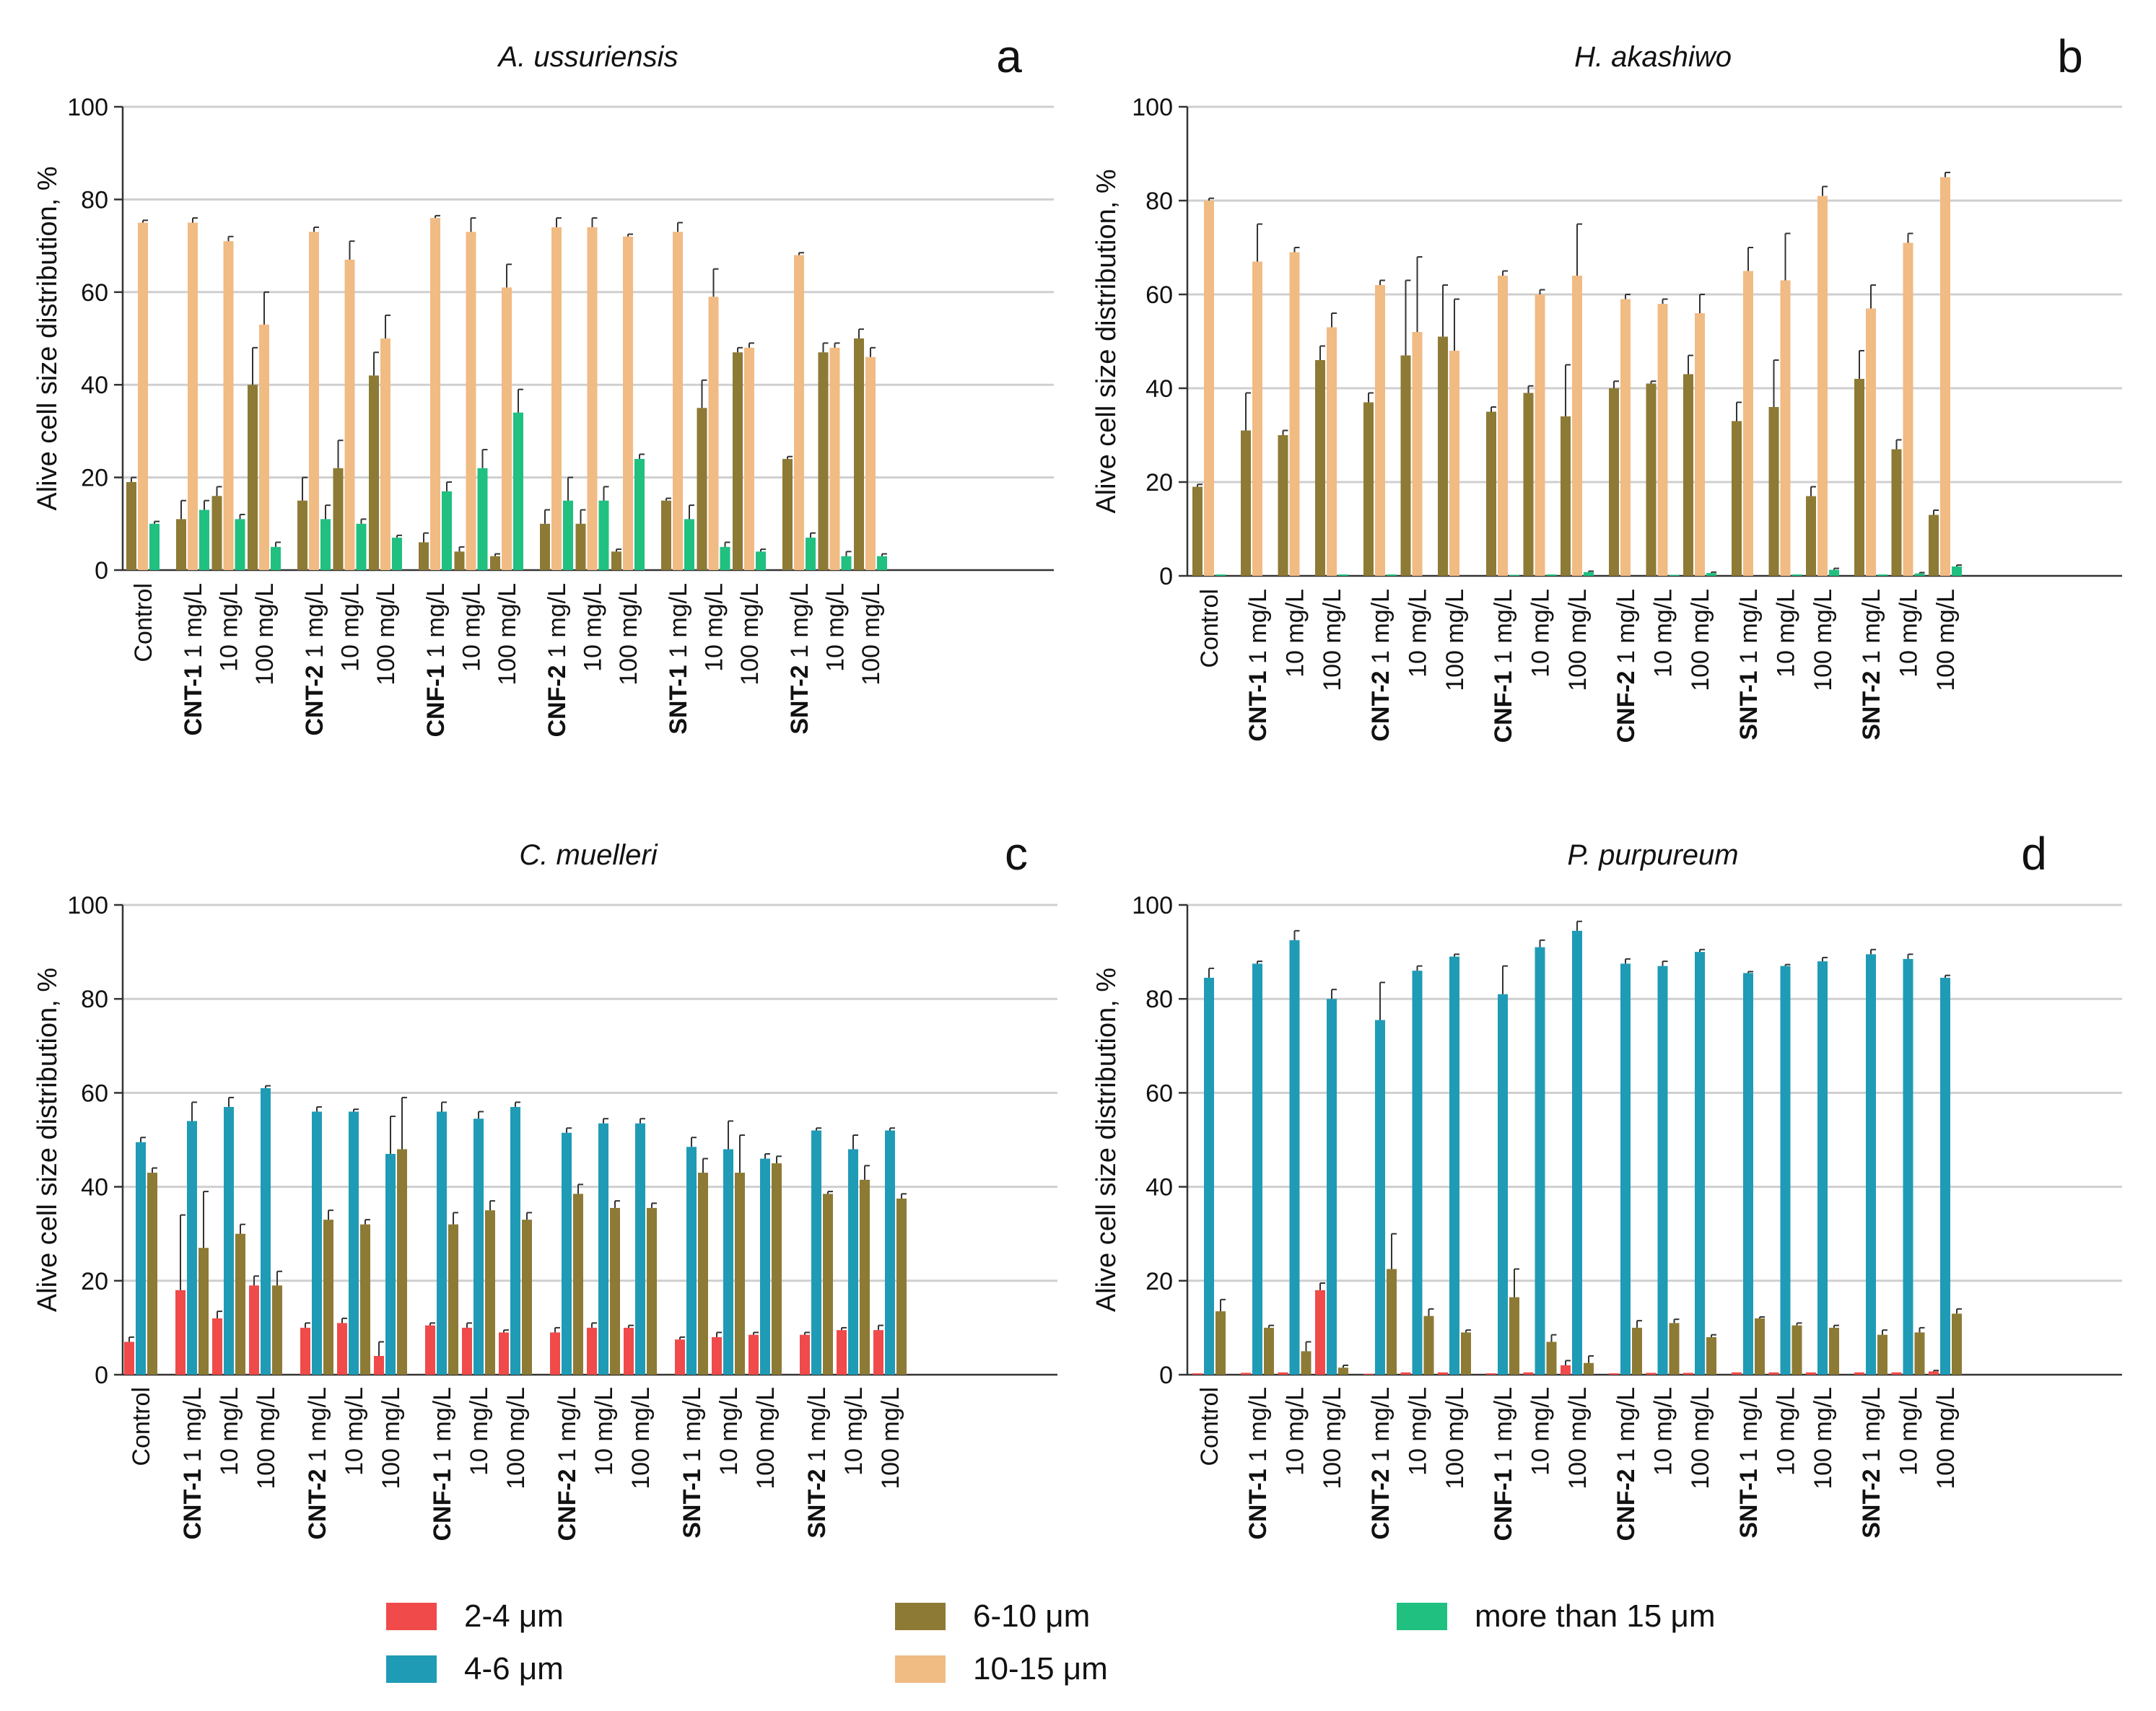  I want to click on x-tick-label: CNF-2 1 mg/L, so click(1626, 1464).